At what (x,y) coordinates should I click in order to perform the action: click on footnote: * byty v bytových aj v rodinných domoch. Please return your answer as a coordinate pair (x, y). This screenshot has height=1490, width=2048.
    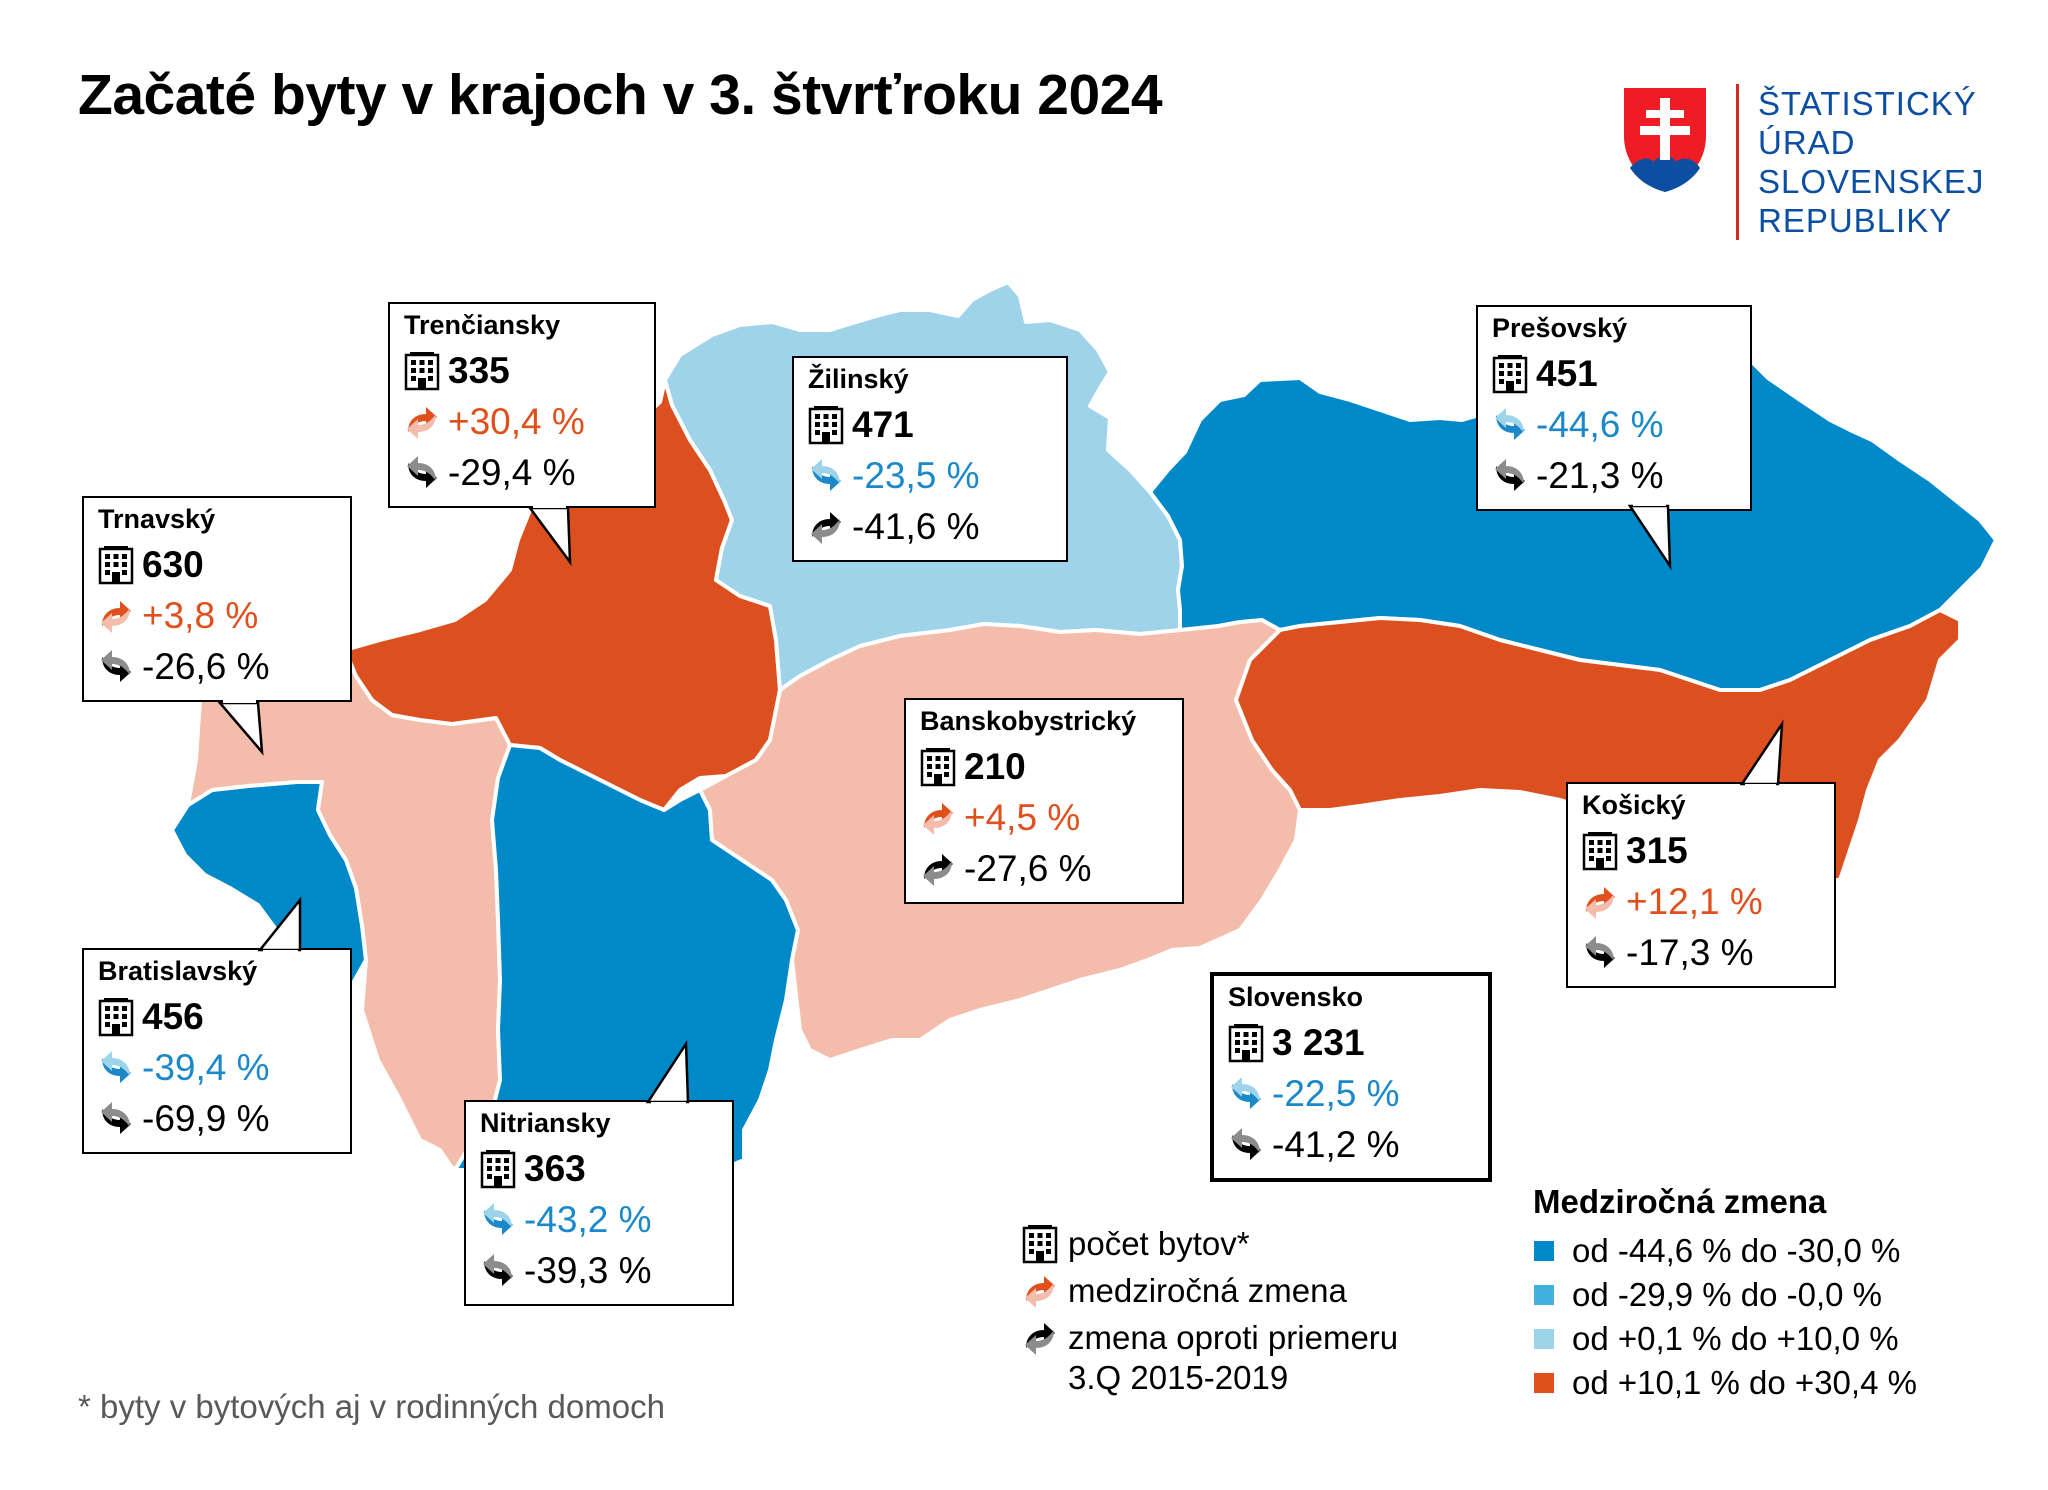
    Looking at the image, I should click on (371, 1406).